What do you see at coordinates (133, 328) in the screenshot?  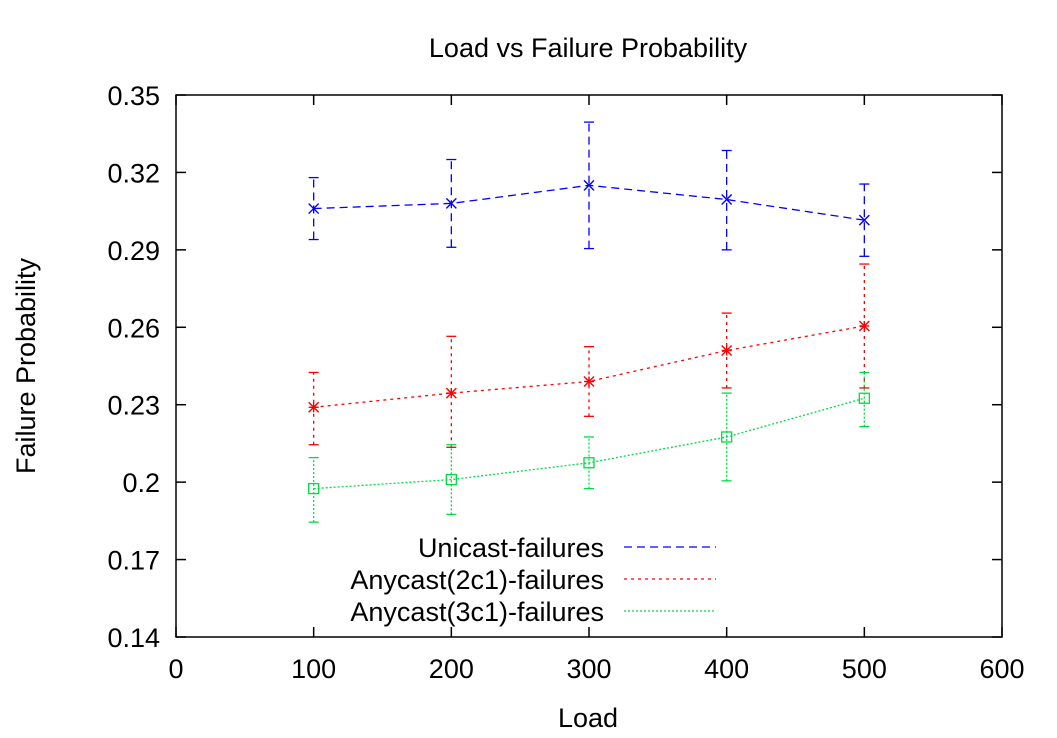 I see `y-tick-label: 0.26` at bounding box center [133, 328].